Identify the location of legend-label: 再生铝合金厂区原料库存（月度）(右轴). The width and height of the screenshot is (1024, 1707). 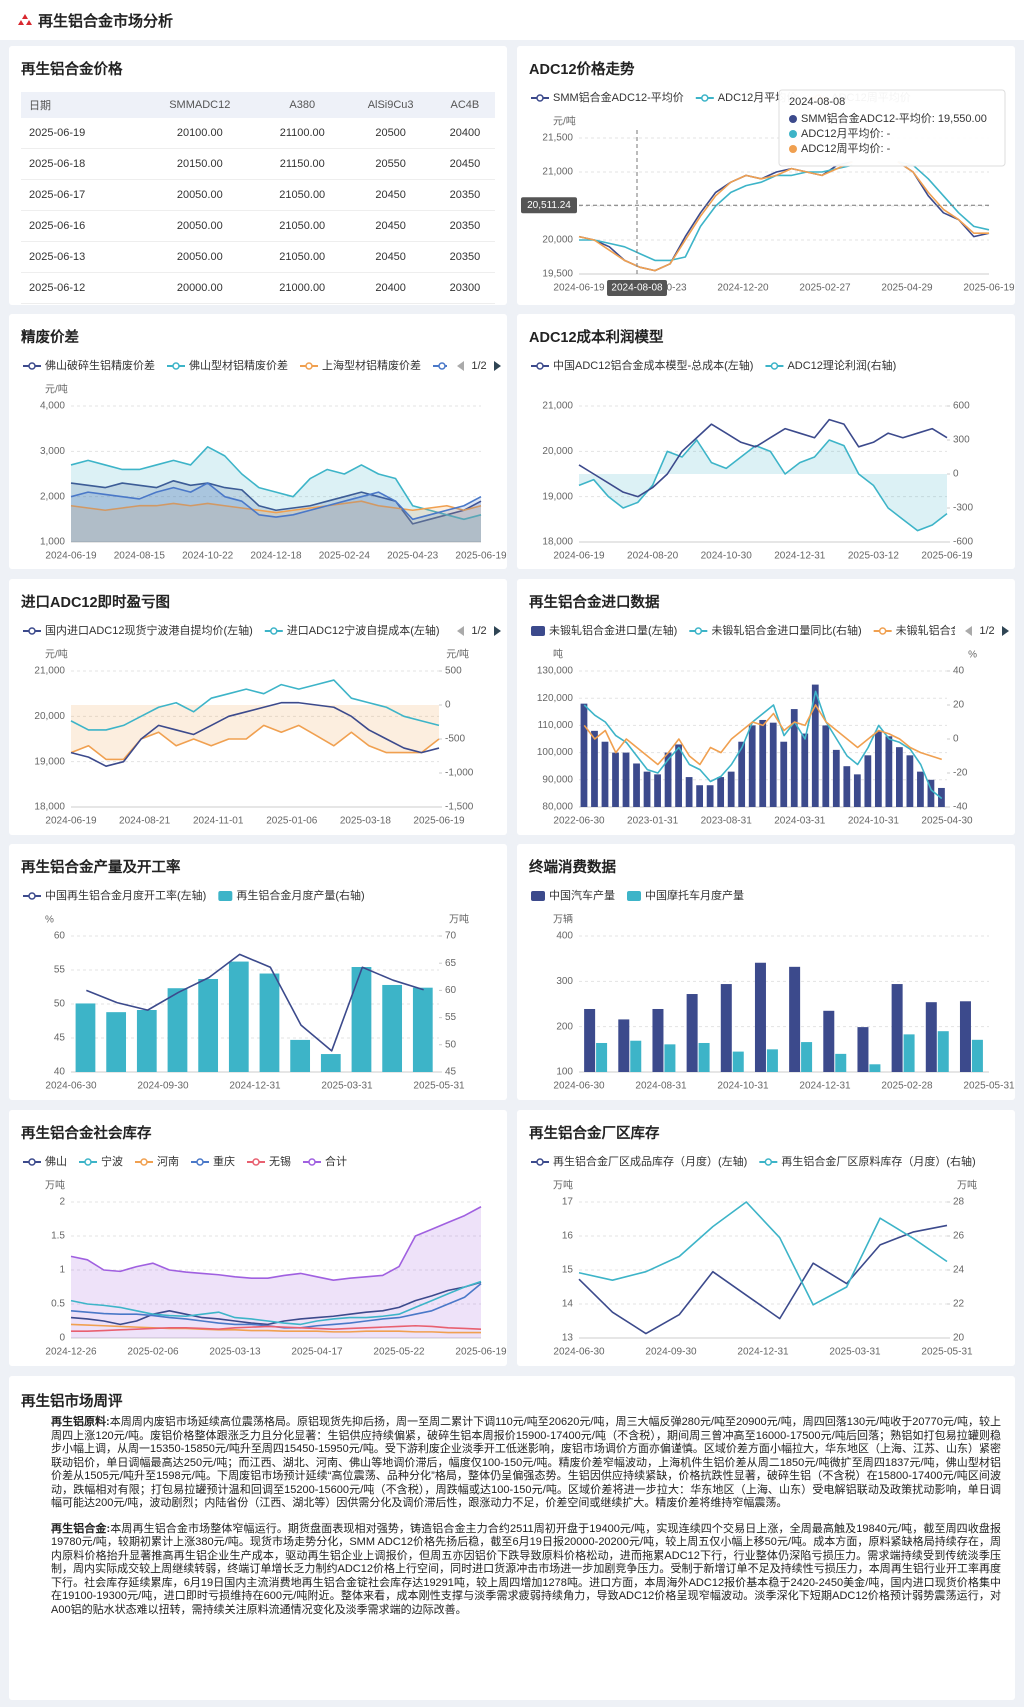
(878, 1161).